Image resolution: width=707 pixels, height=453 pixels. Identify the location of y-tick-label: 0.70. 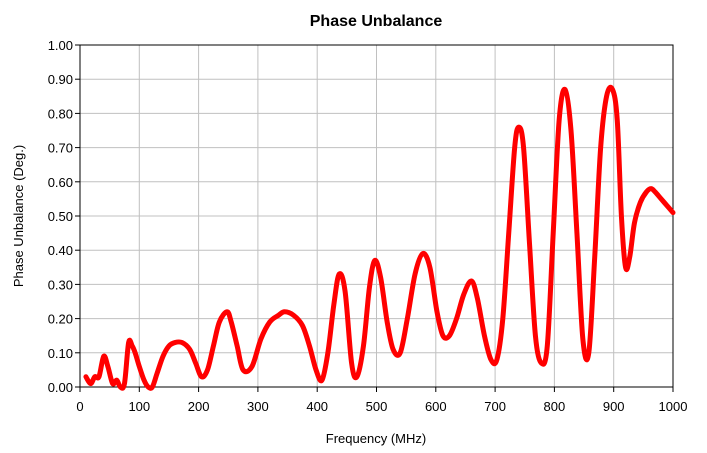
(60, 148).